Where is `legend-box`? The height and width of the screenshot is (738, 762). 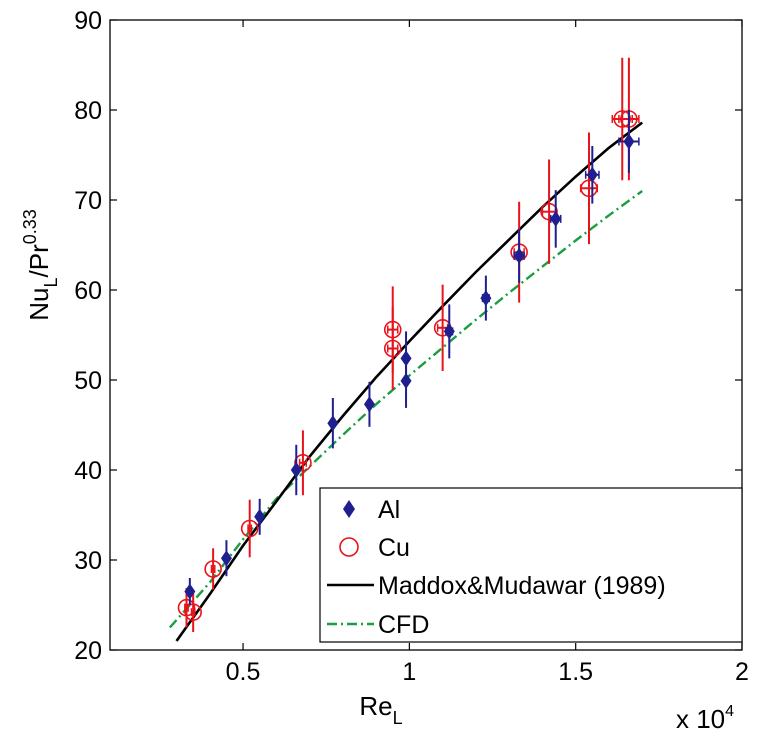 legend-box is located at coordinates (531, 565).